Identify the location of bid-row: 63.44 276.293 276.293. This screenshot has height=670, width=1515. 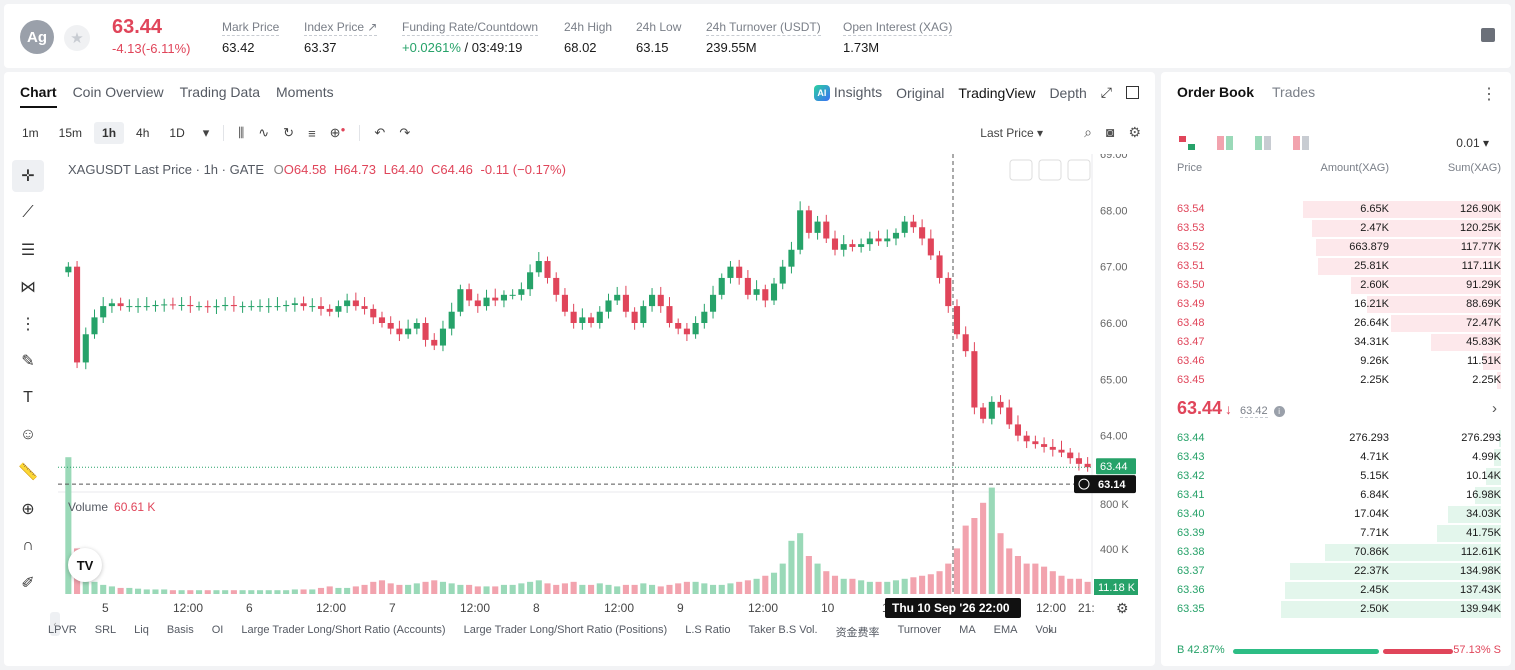
(1336, 438).